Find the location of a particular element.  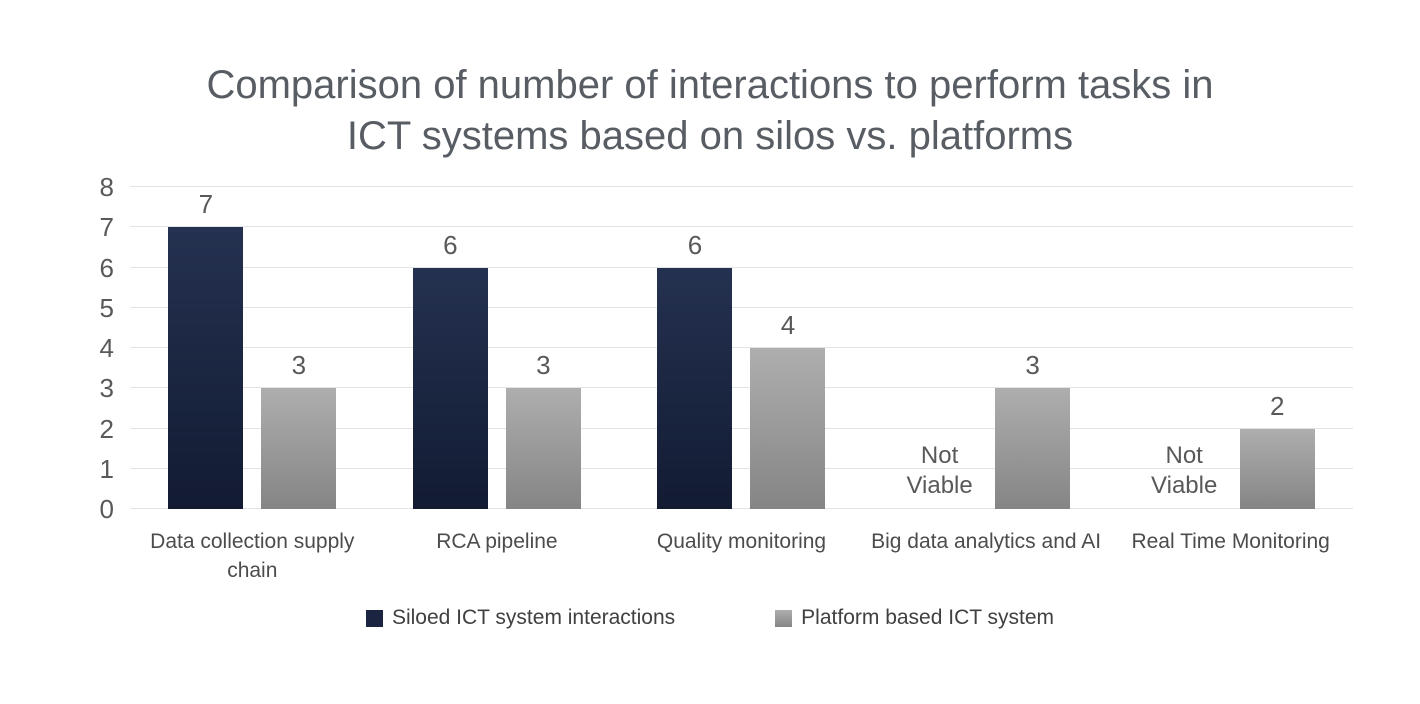

bar-value-label: 4 is located at coordinates (788, 325).